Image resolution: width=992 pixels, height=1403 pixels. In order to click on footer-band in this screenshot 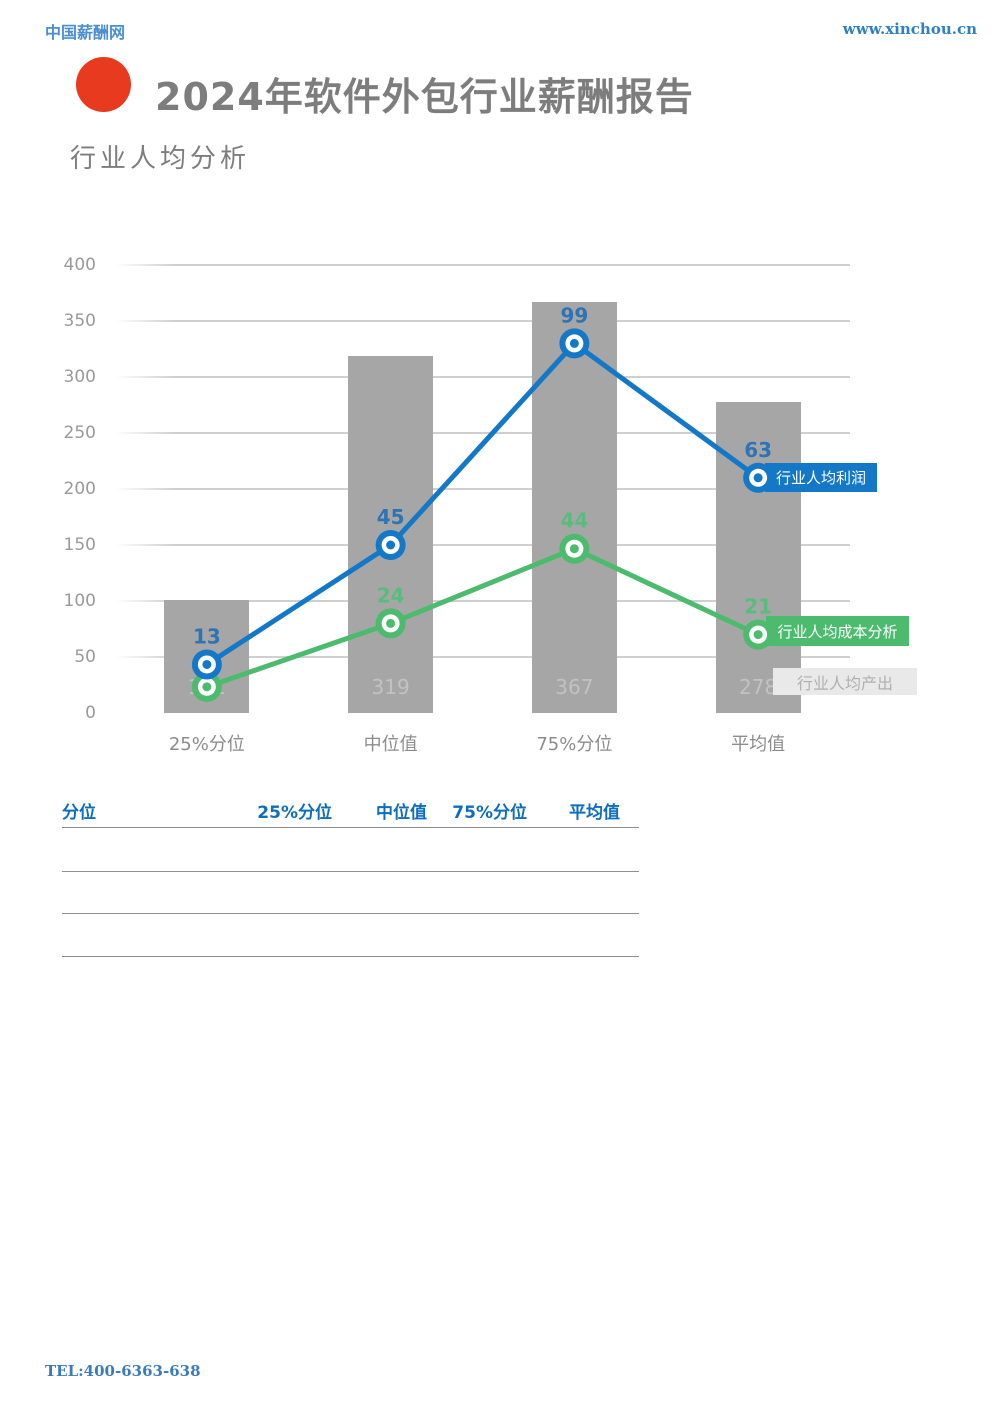, I will do `click(496, 1393)`.